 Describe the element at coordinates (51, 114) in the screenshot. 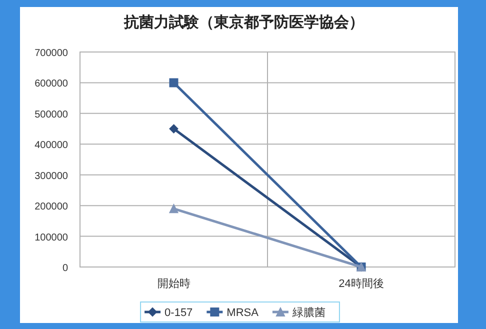

I see `y-tick-label: 500000` at that location.